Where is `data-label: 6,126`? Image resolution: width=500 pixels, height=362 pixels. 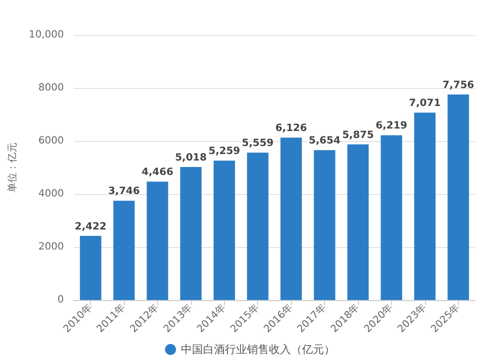 data-label: 6,126 is located at coordinates (291, 128).